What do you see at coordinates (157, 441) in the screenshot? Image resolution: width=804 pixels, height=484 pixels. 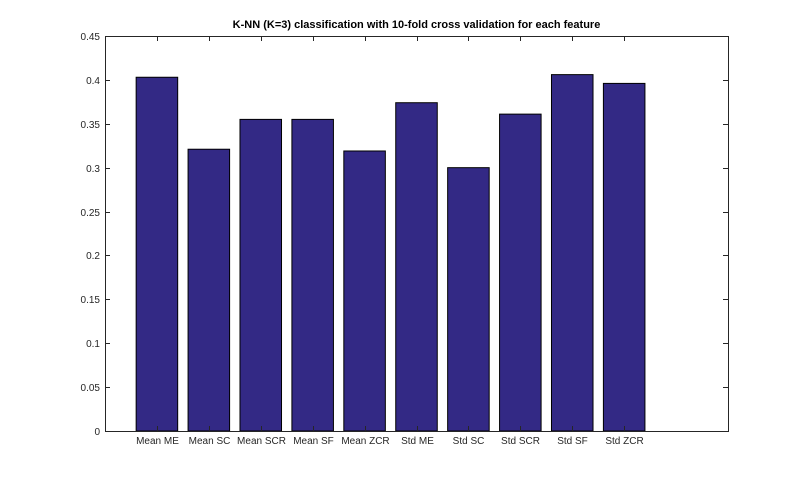 I see `x-tick-label: Mean ME` at bounding box center [157, 441].